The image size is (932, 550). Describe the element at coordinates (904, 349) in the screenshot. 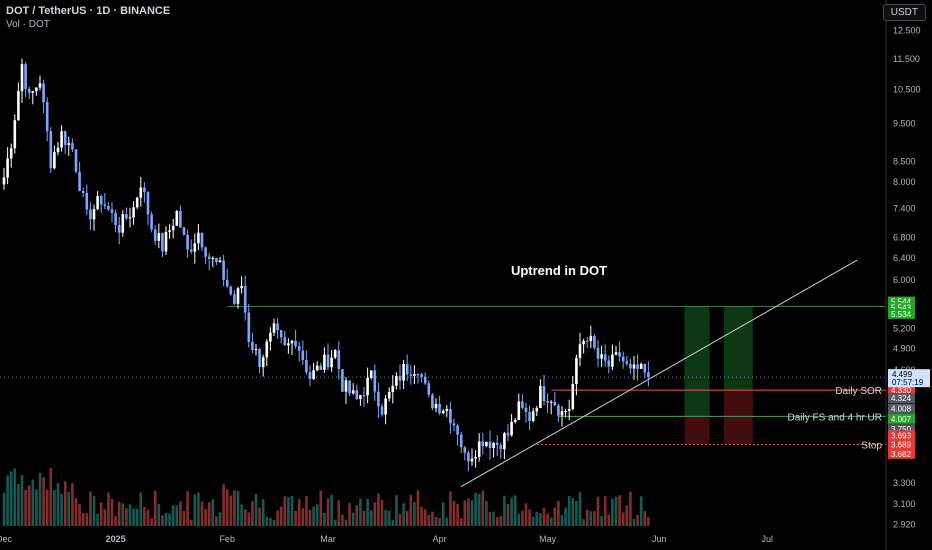

I see `price-tick-label: 4.900` at that location.